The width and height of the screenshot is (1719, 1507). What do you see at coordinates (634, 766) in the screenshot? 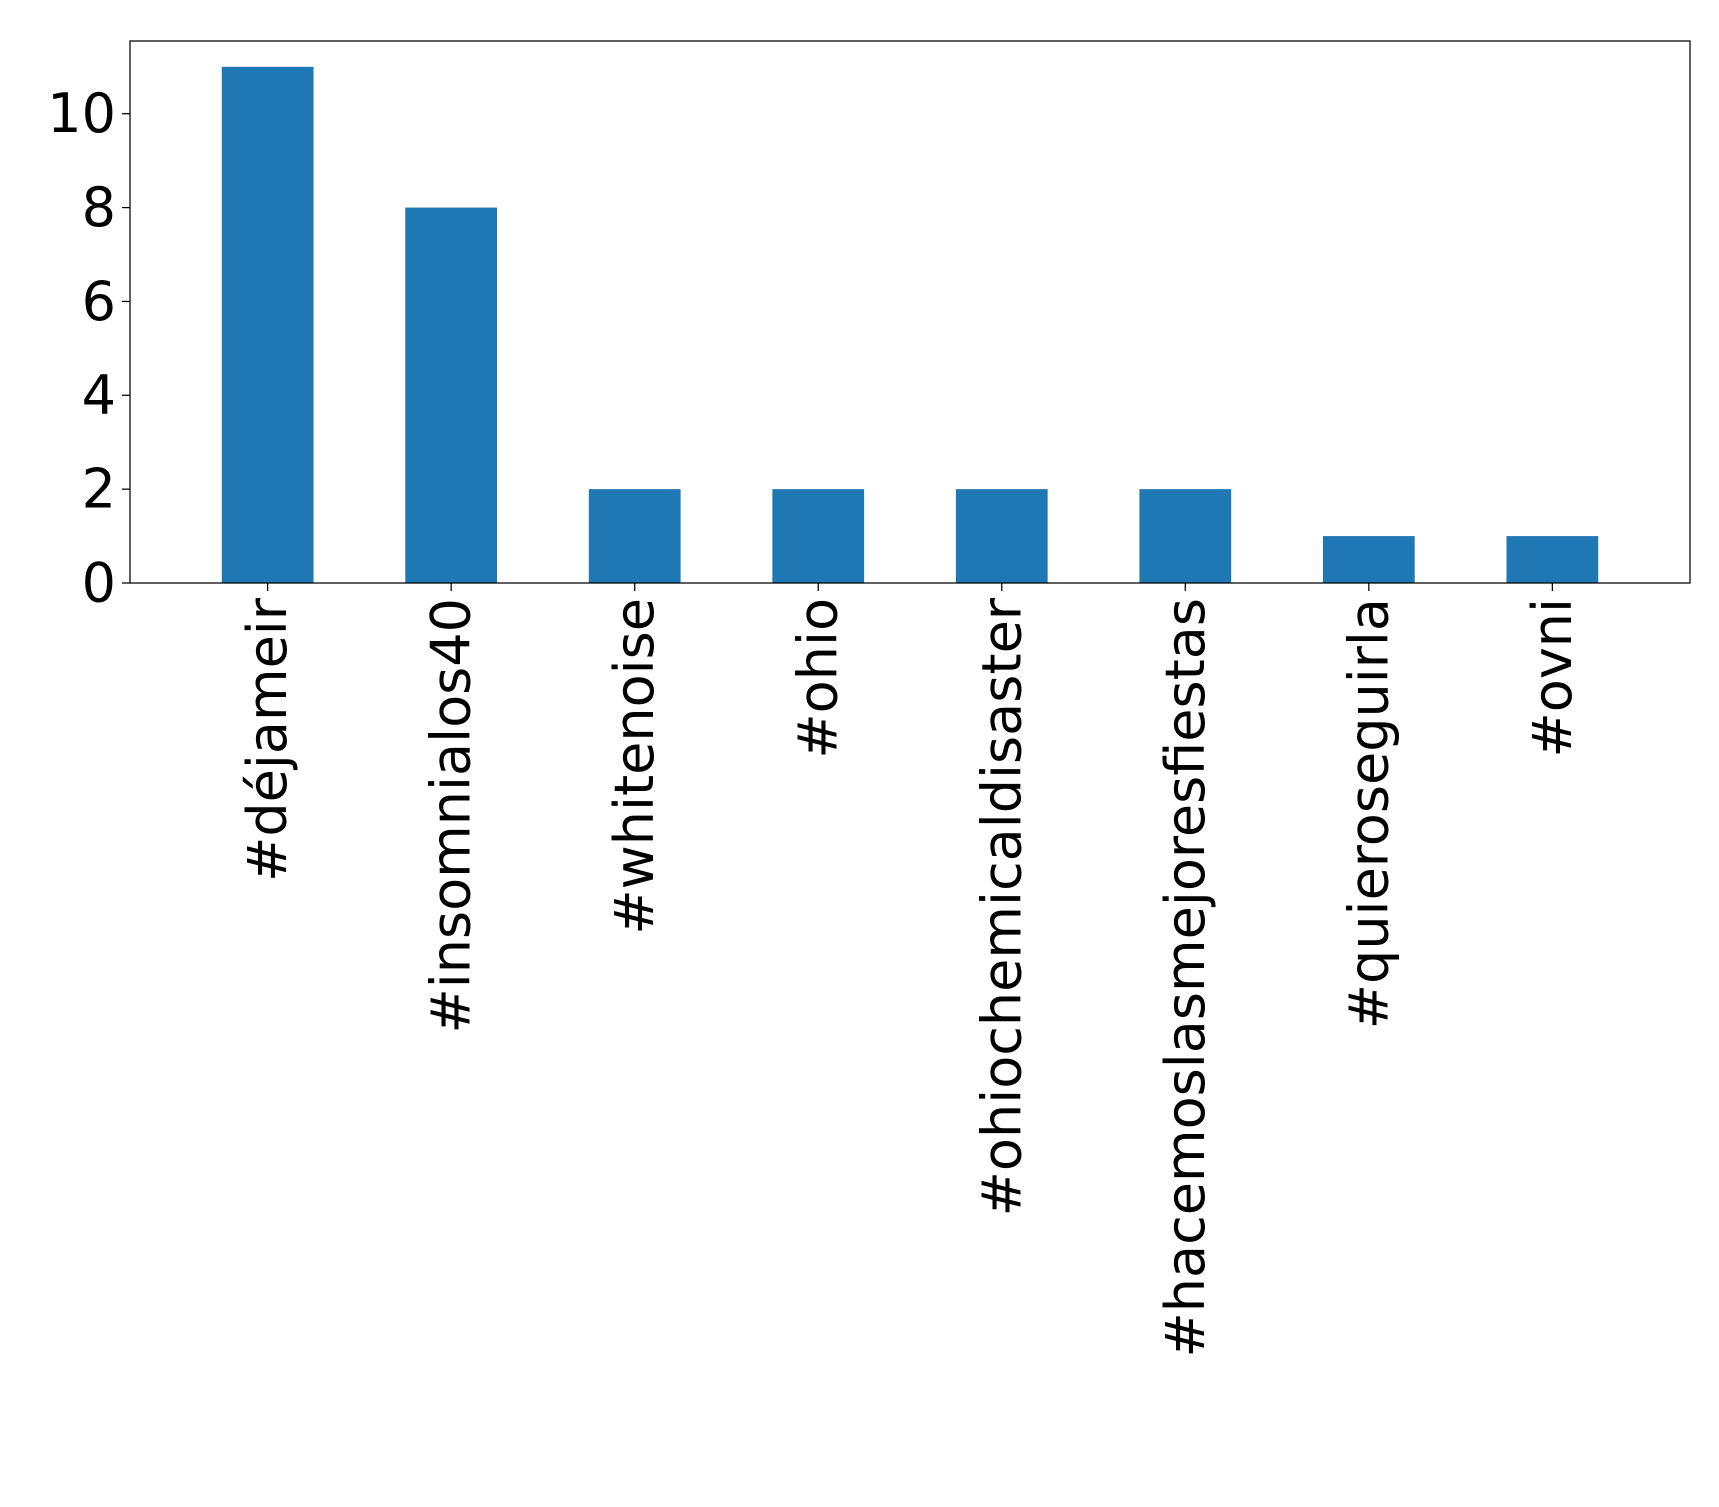
I see `x-tick-label: #whitenoise` at bounding box center [634, 766].